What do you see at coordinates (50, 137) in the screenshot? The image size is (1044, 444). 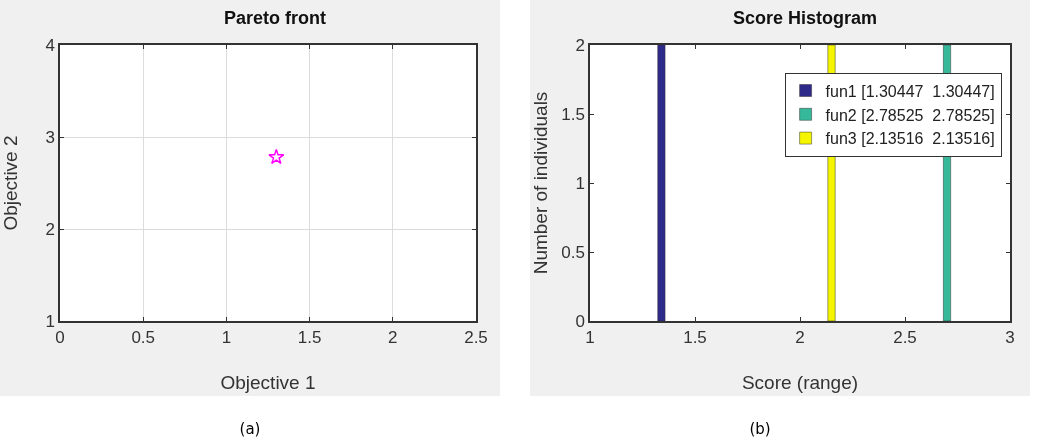 I see `y-tick-label: 3` at bounding box center [50, 137].